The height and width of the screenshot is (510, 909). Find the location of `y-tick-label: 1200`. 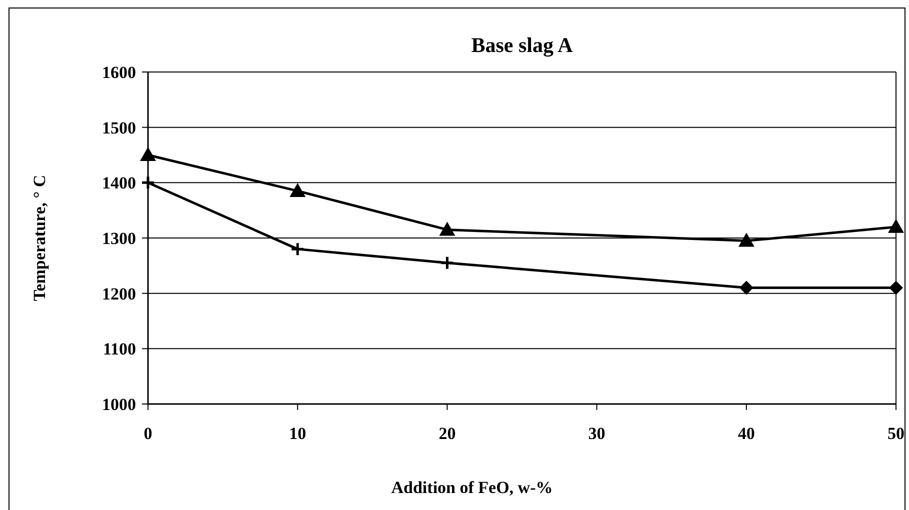

y-tick-label: 1200 is located at coordinates (119, 294).